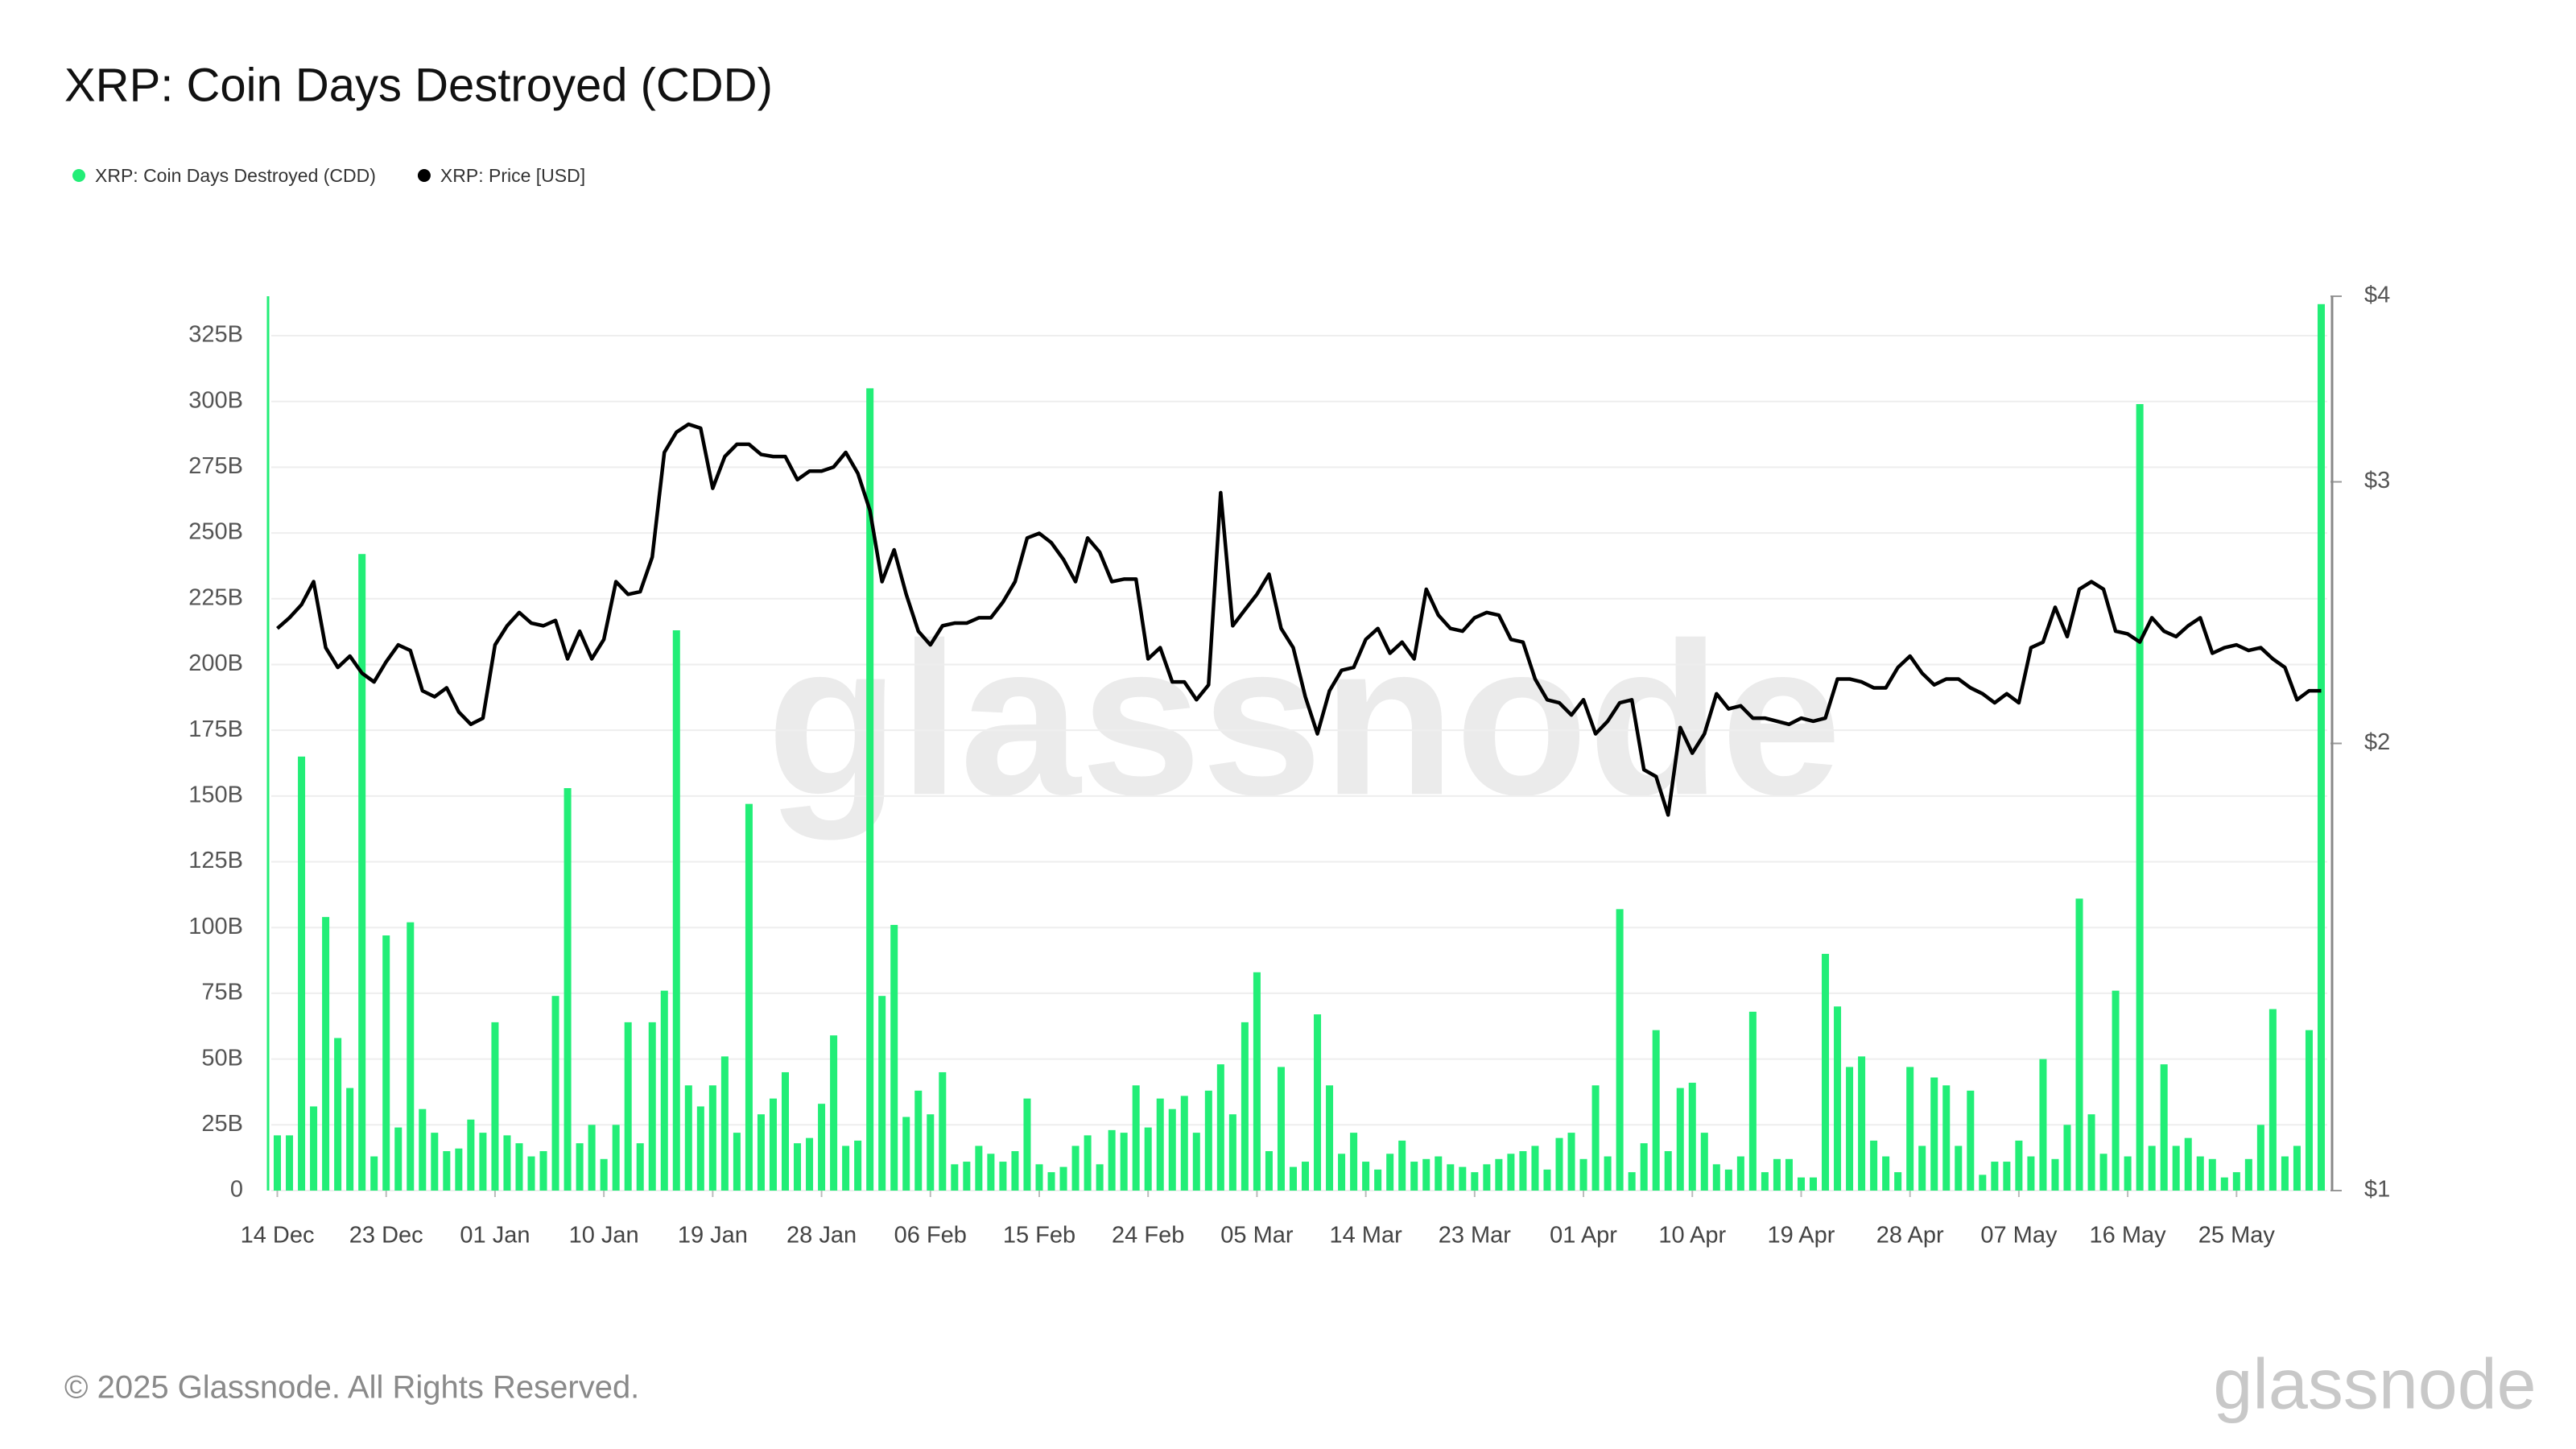  Describe the element at coordinates (1692, 1236) in the screenshot. I see `x-tick-label: 10 Apr` at that location.